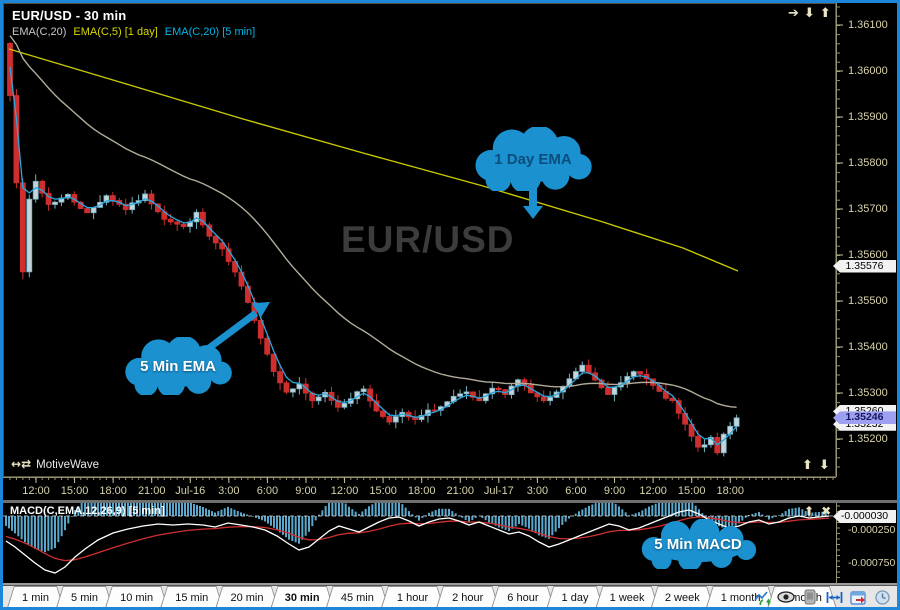 The width and height of the screenshot is (900, 610). What do you see at coordinates (575, 597) in the screenshot?
I see `tab-1-day: 1 day` at bounding box center [575, 597].